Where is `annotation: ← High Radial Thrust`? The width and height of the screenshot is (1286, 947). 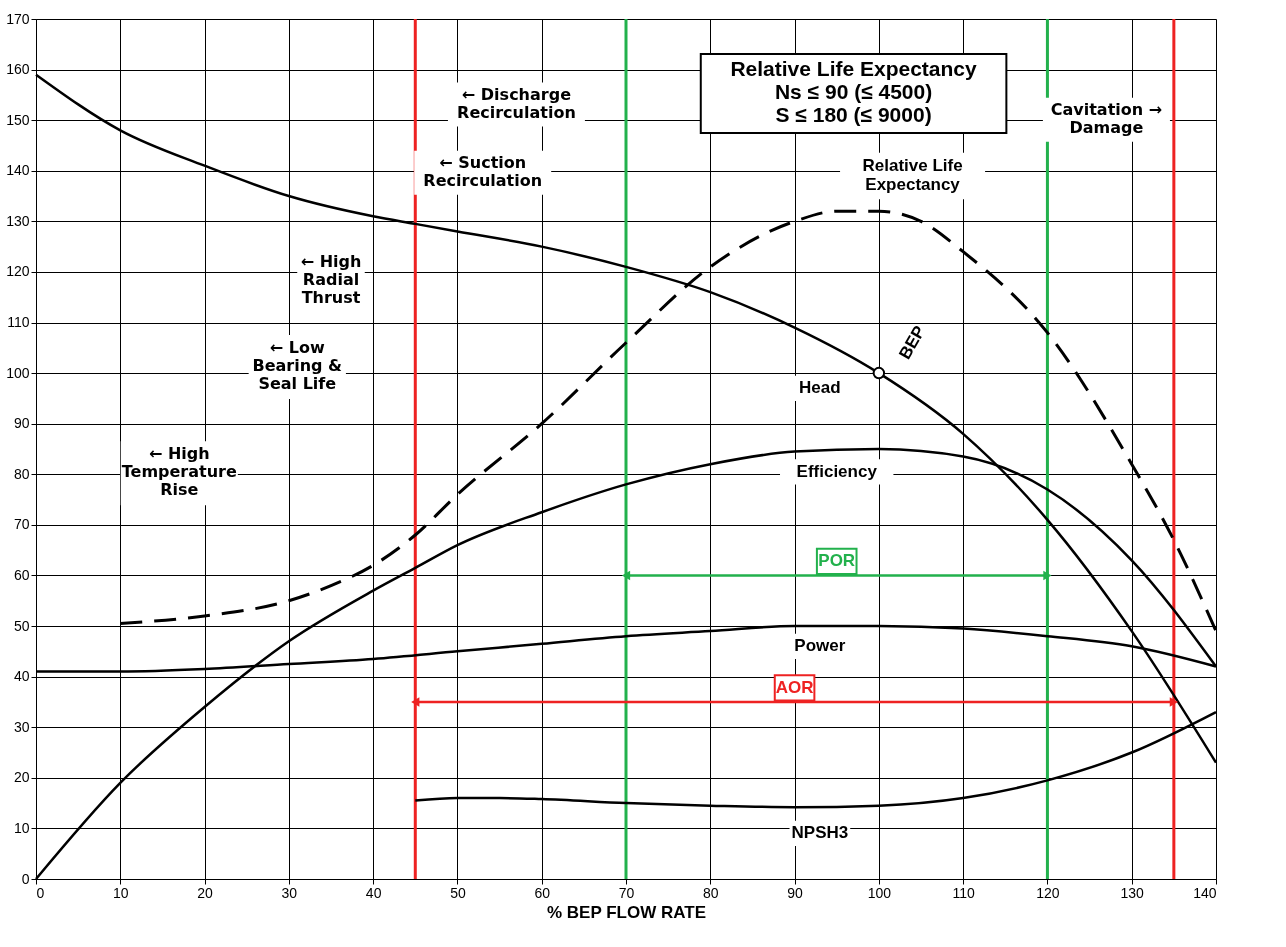 annotation: ← High Radial Thrust is located at coordinates (331, 279).